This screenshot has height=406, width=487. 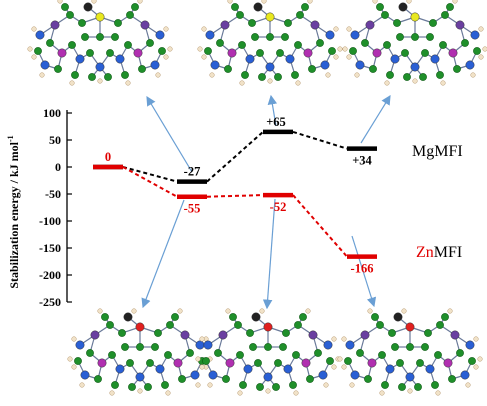 What do you see at coordinates (50, 248) in the screenshot?
I see `y-tick-label: -150` at bounding box center [50, 248].